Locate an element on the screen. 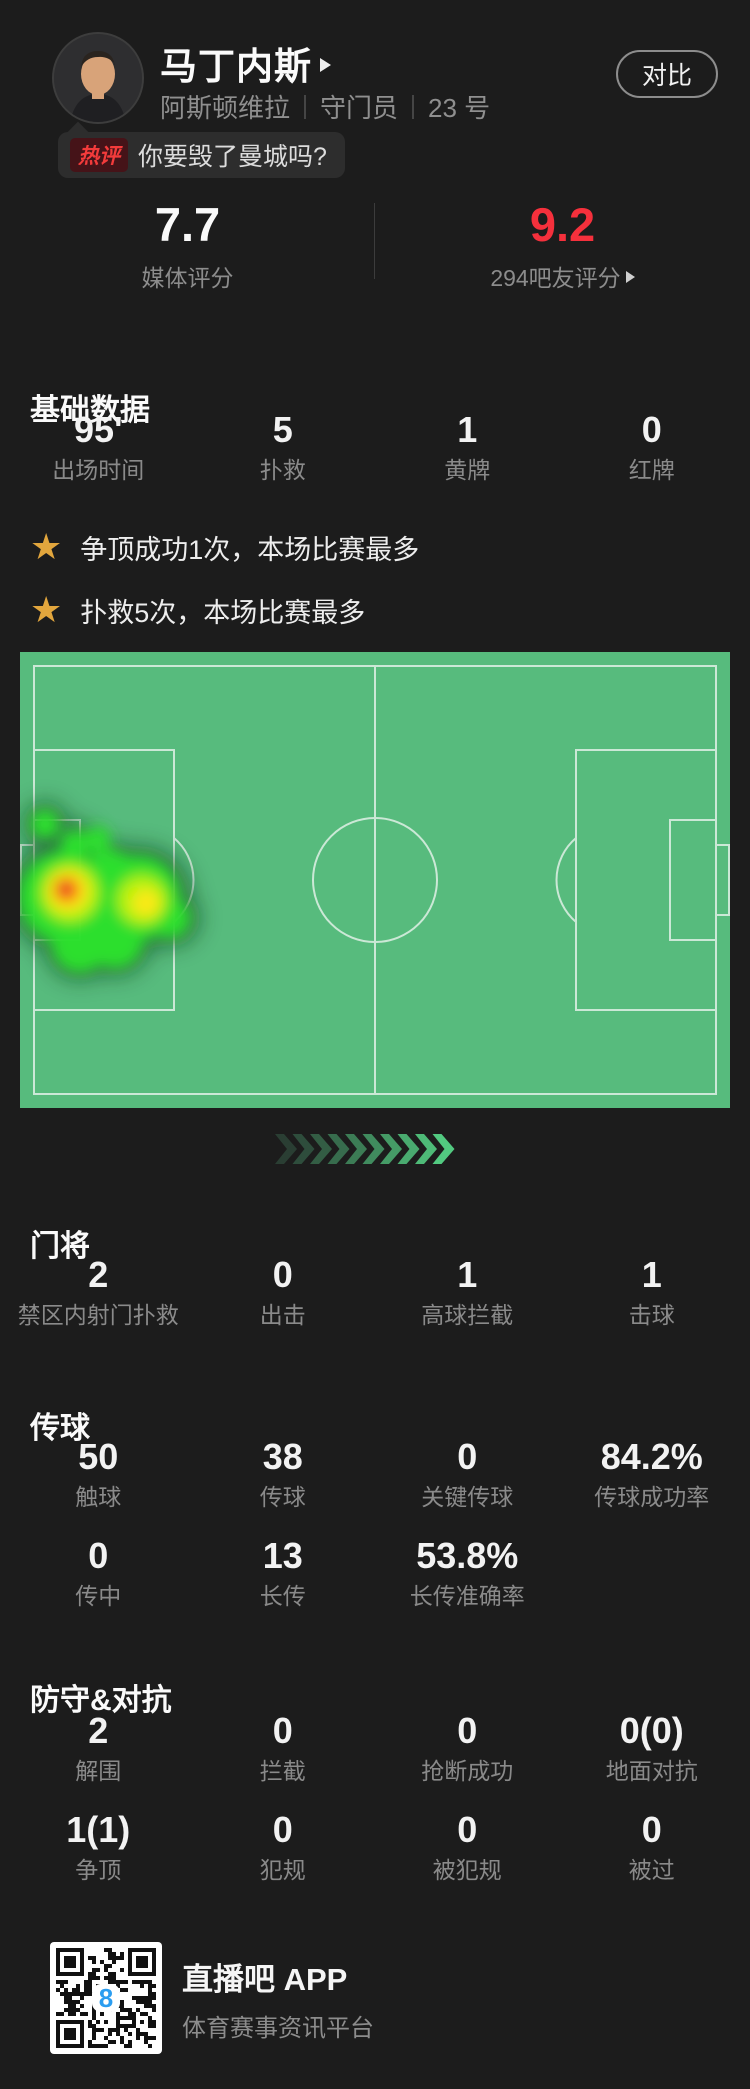  hot-comment-bubble: 热评 你要毁了曼城吗? is located at coordinates (201, 155).